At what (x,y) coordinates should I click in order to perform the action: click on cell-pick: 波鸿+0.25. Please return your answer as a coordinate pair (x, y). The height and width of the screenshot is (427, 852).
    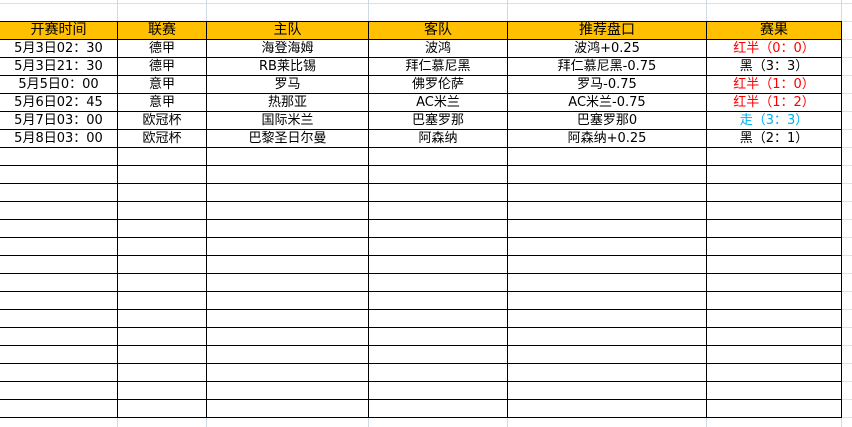
    Looking at the image, I should click on (607, 48).